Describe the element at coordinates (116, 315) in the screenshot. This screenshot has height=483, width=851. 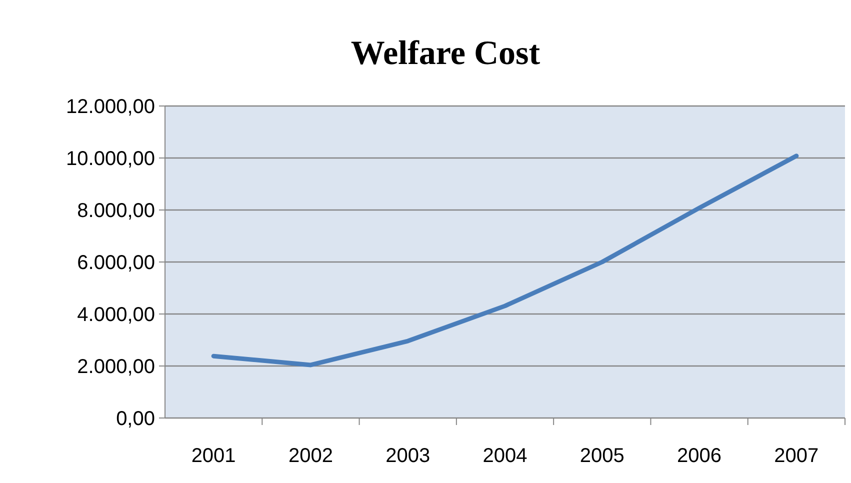
I see `y-tick-label: 4.000,00` at that location.